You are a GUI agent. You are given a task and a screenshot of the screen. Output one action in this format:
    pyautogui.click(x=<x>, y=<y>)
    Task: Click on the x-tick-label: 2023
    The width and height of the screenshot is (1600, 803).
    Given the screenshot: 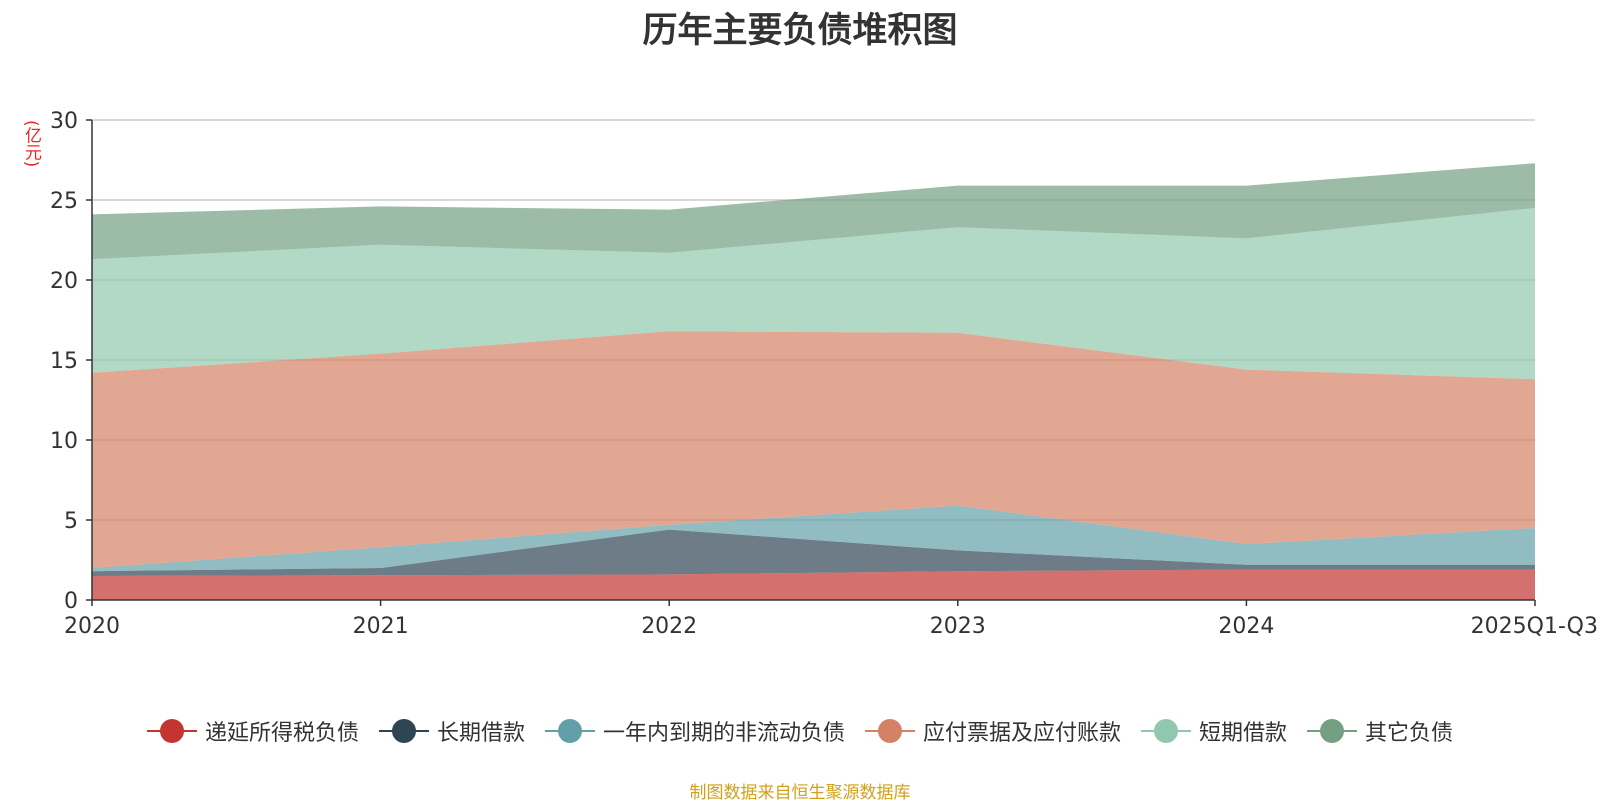 What is the action you would take?
    pyautogui.click(x=958, y=626)
    